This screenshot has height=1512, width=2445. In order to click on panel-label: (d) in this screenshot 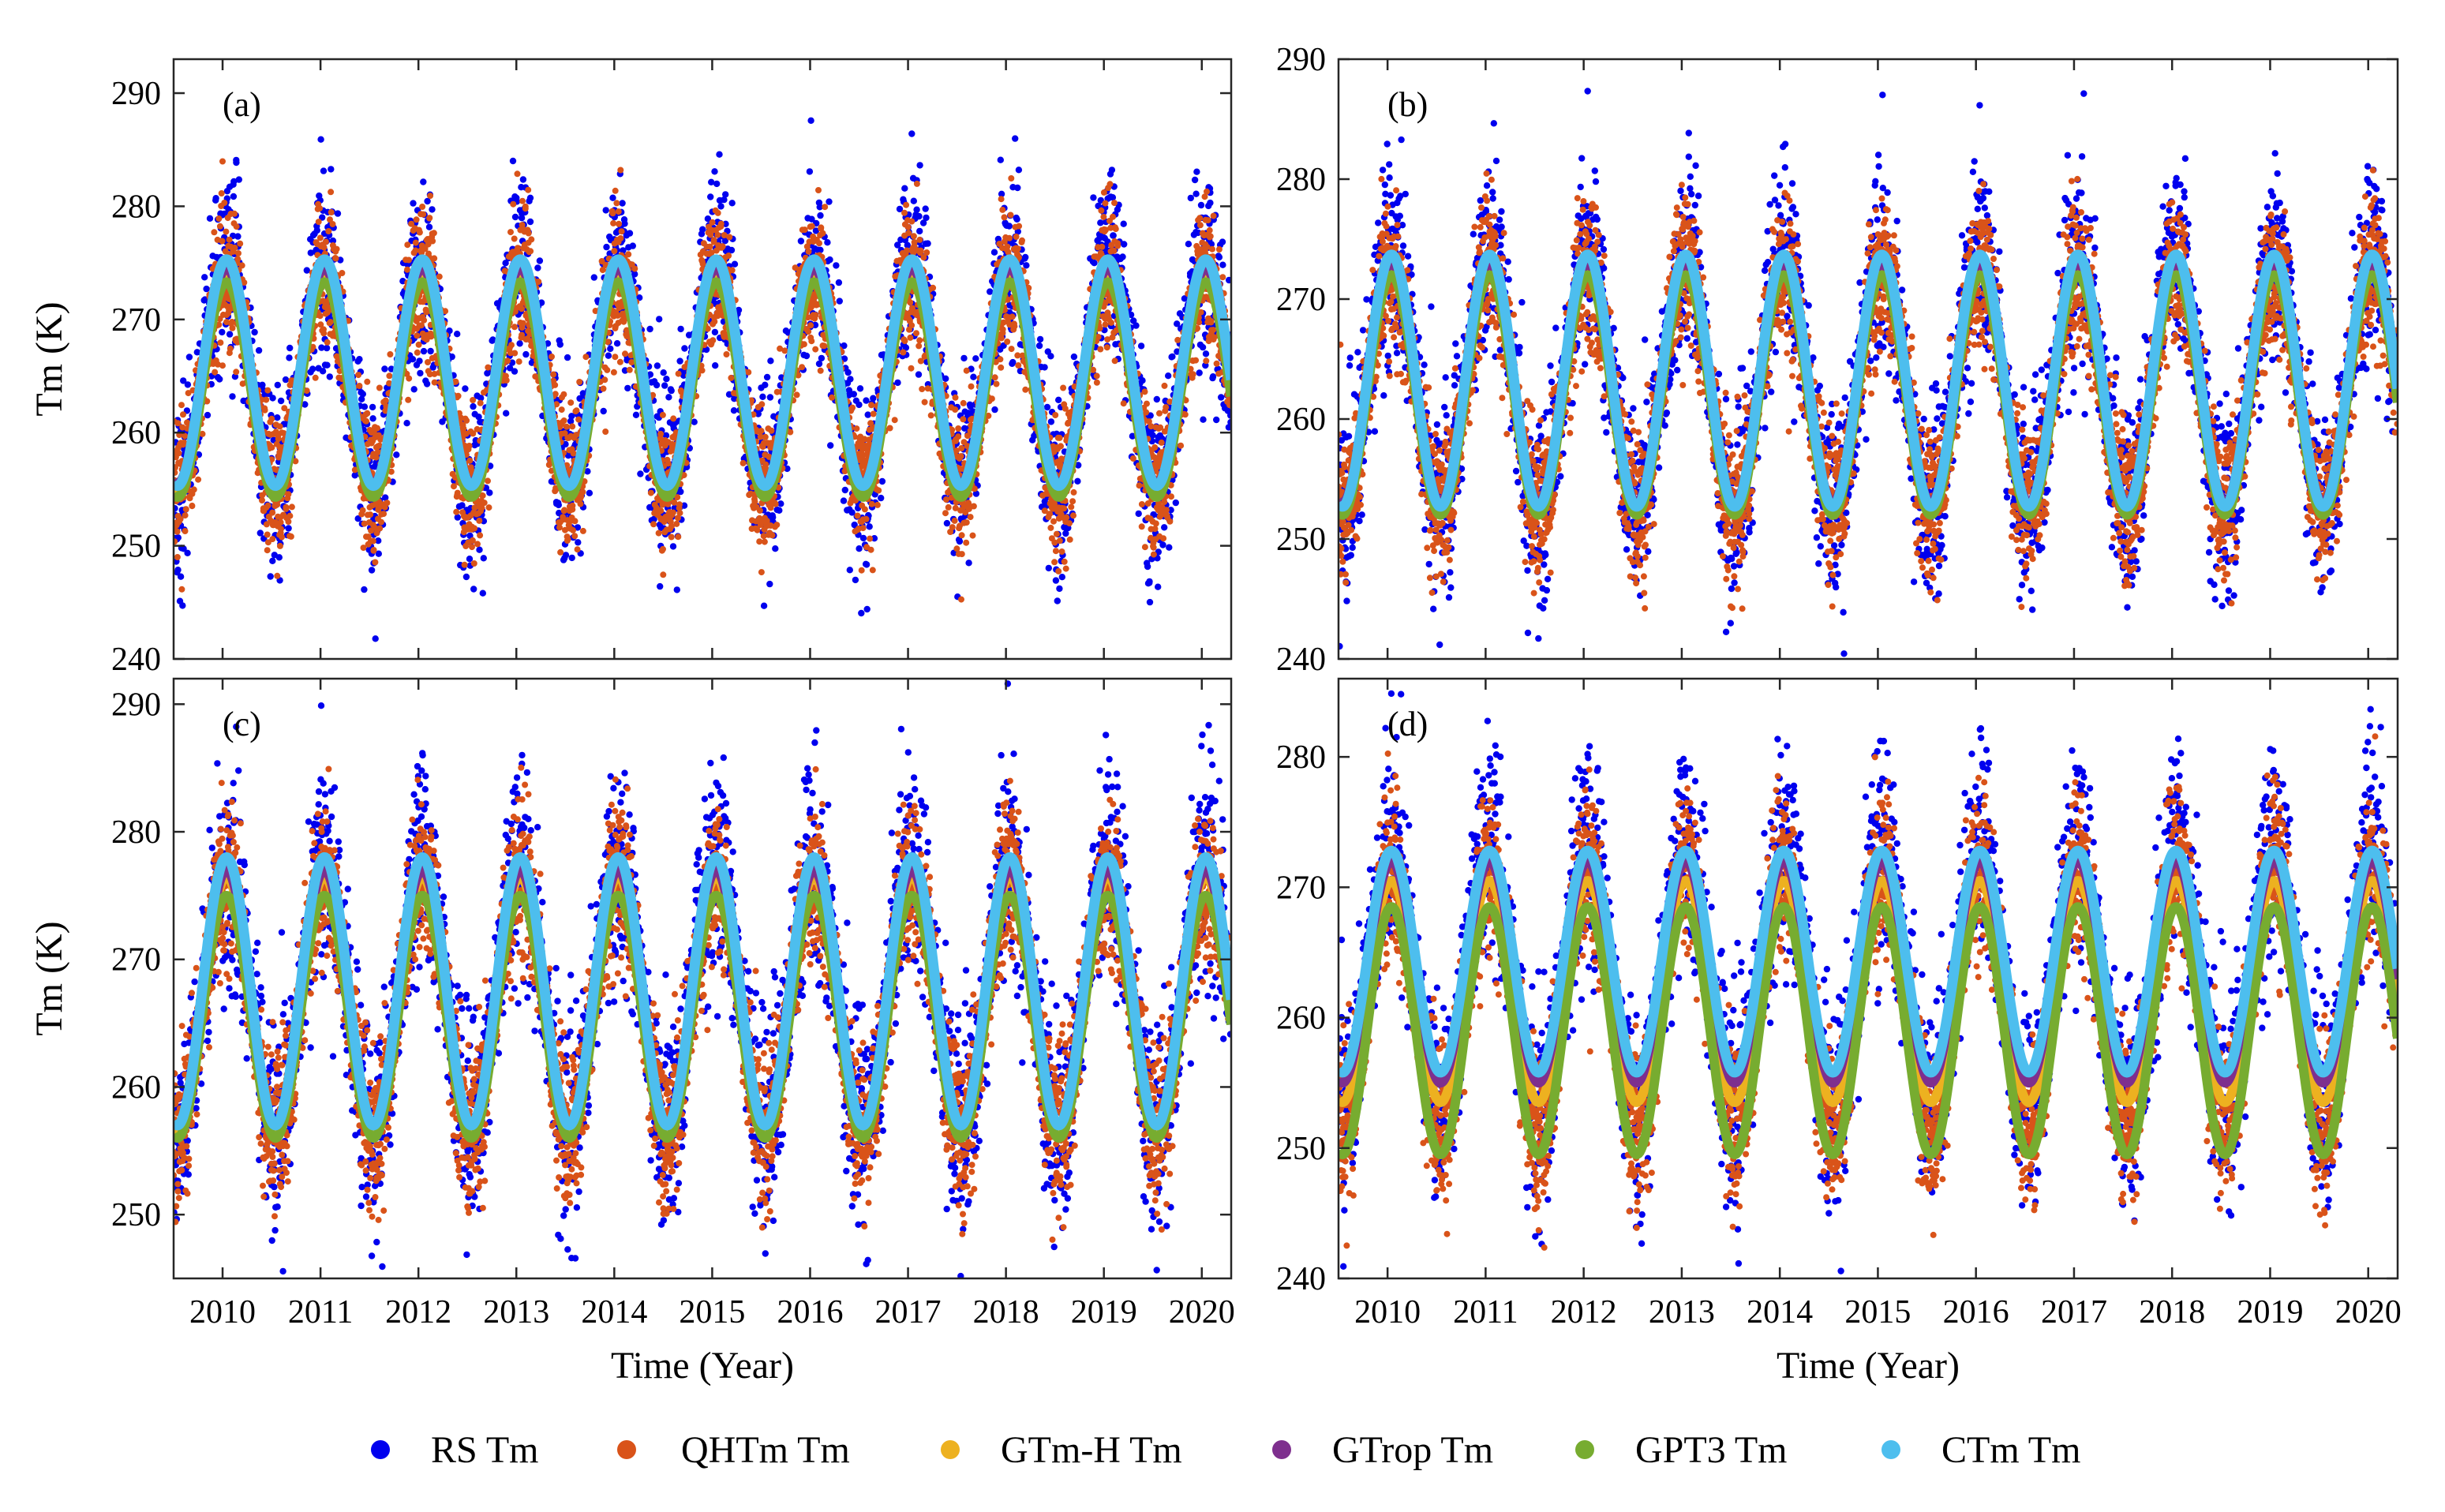, I will do `click(1407, 724)`.